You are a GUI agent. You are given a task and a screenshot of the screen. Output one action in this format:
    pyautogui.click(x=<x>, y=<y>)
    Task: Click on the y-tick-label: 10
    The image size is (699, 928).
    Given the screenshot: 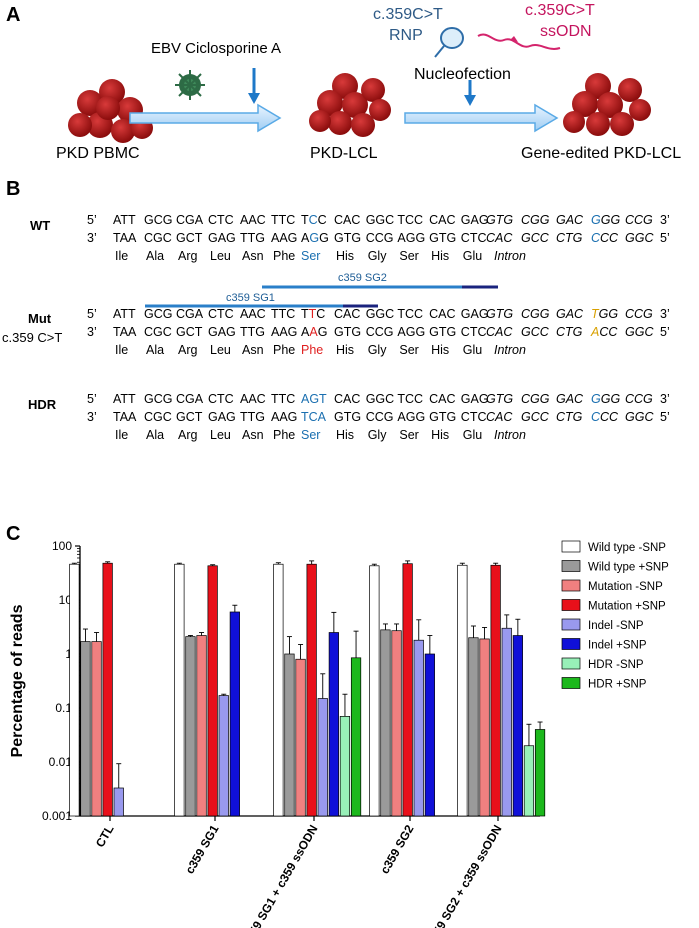 What is the action you would take?
    pyautogui.click(x=66, y=600)
    